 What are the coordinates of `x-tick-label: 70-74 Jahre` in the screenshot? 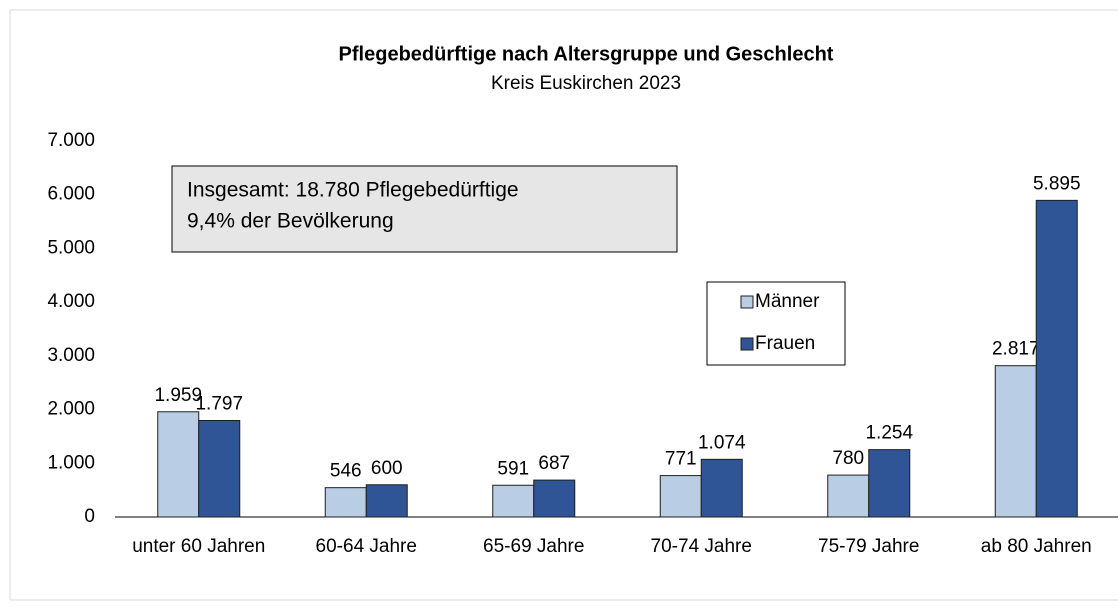 It's located at (701, 546).